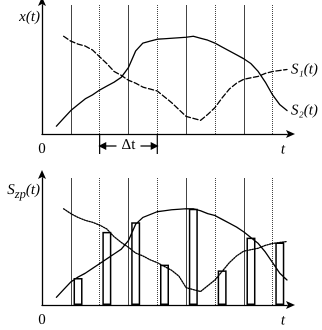  I want to click on text: Δt, so click(129, 145).